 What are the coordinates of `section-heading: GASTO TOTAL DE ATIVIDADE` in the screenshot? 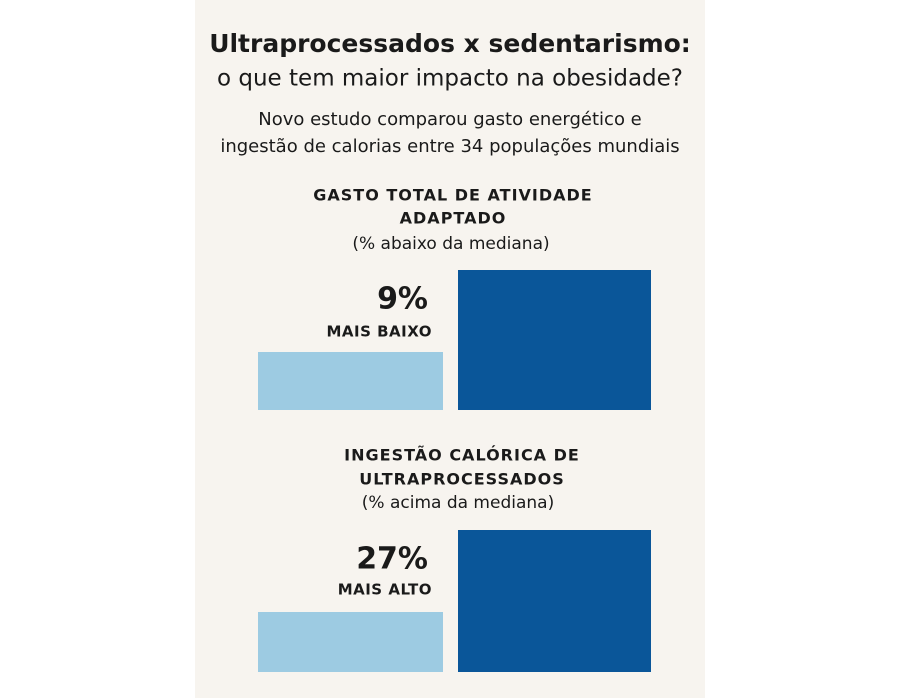 It's located at (452, 195).